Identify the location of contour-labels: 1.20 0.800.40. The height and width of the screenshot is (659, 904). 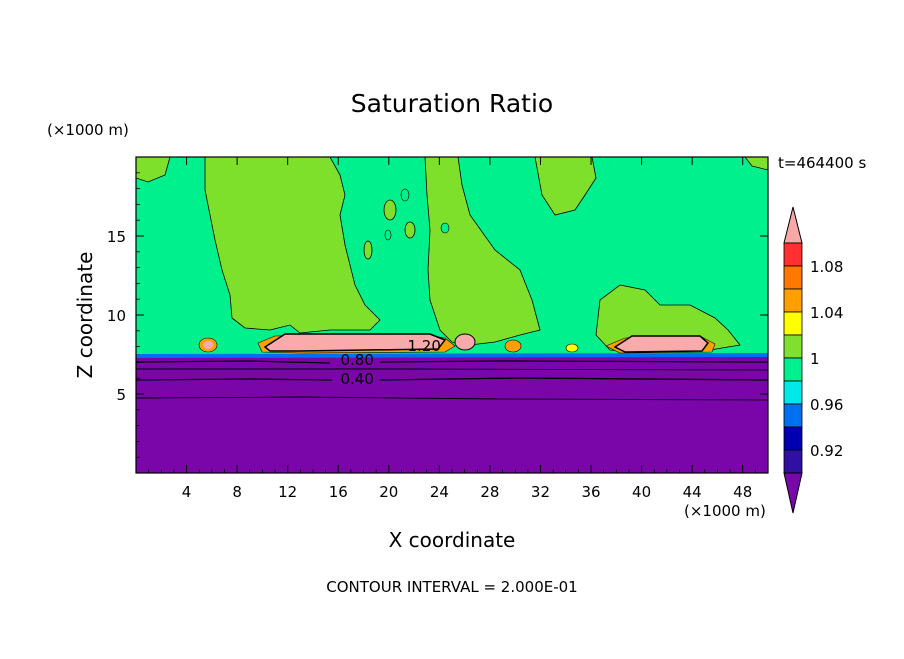
(390, 362).